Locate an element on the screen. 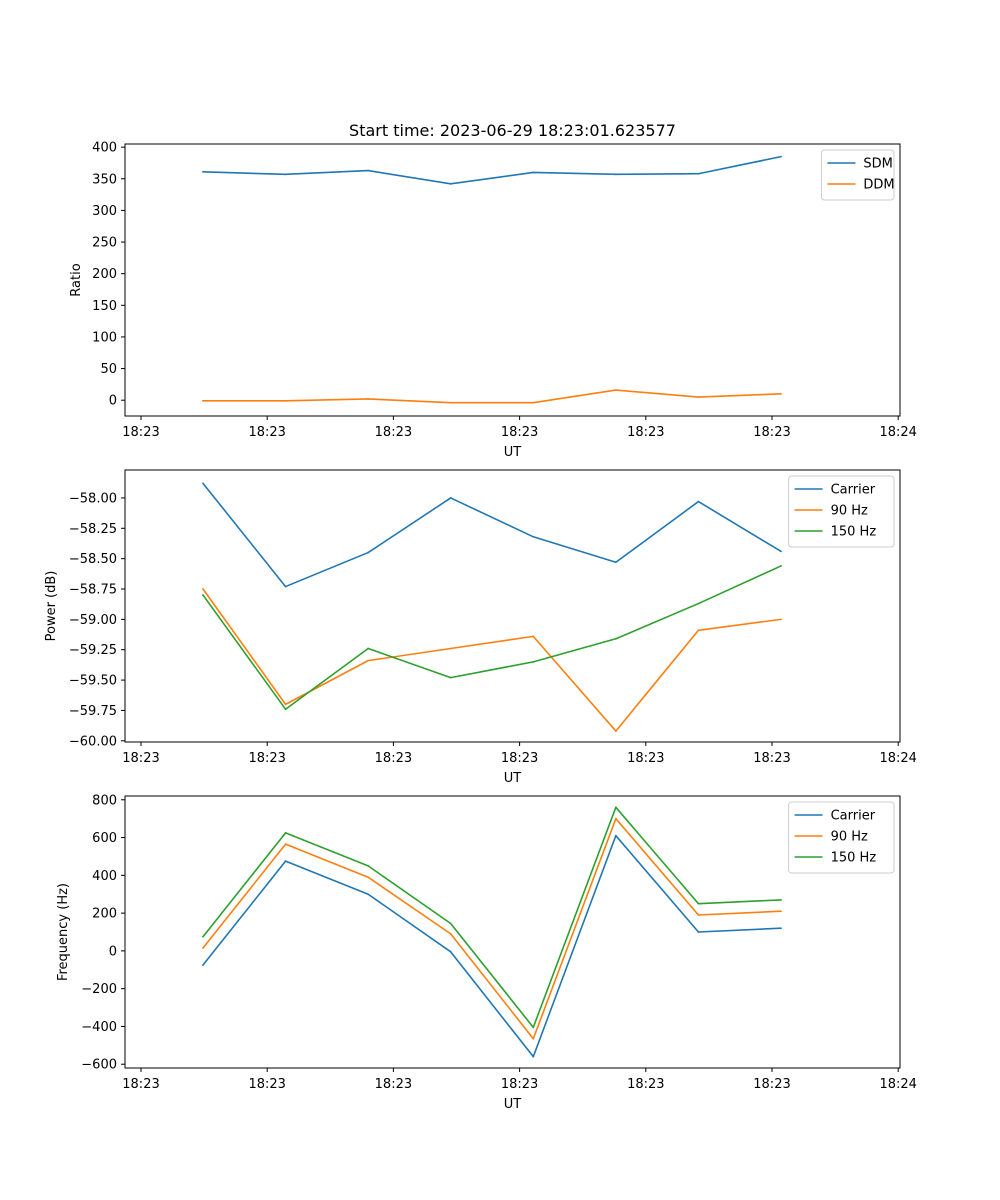  y-tick-label: −58.50 is located at coordinates (93, 559).